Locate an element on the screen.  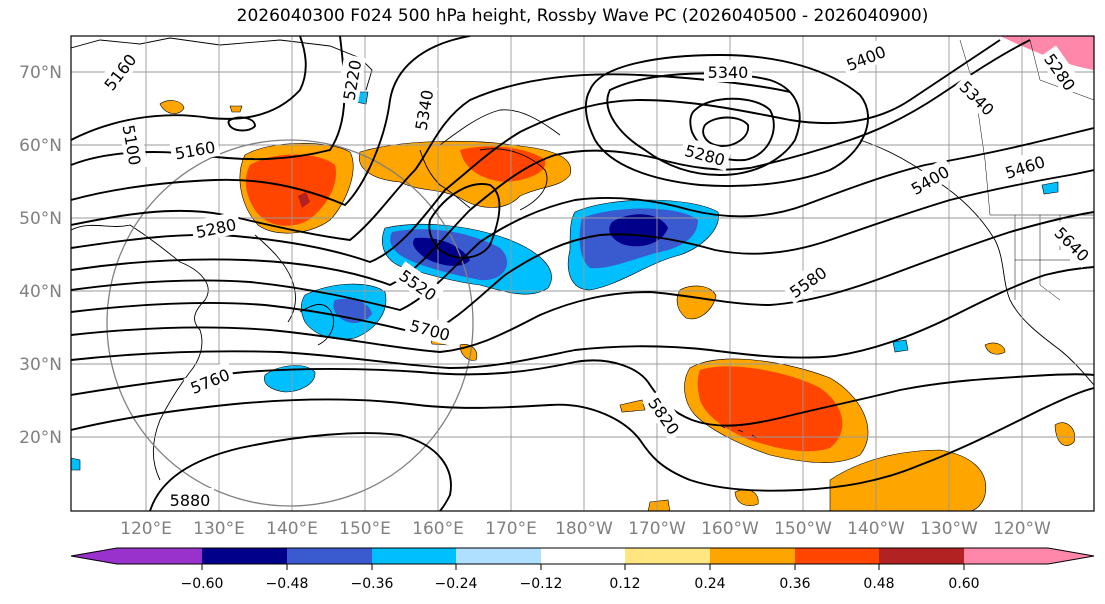
colorbar-ticks is located at coordinates (583, 567).